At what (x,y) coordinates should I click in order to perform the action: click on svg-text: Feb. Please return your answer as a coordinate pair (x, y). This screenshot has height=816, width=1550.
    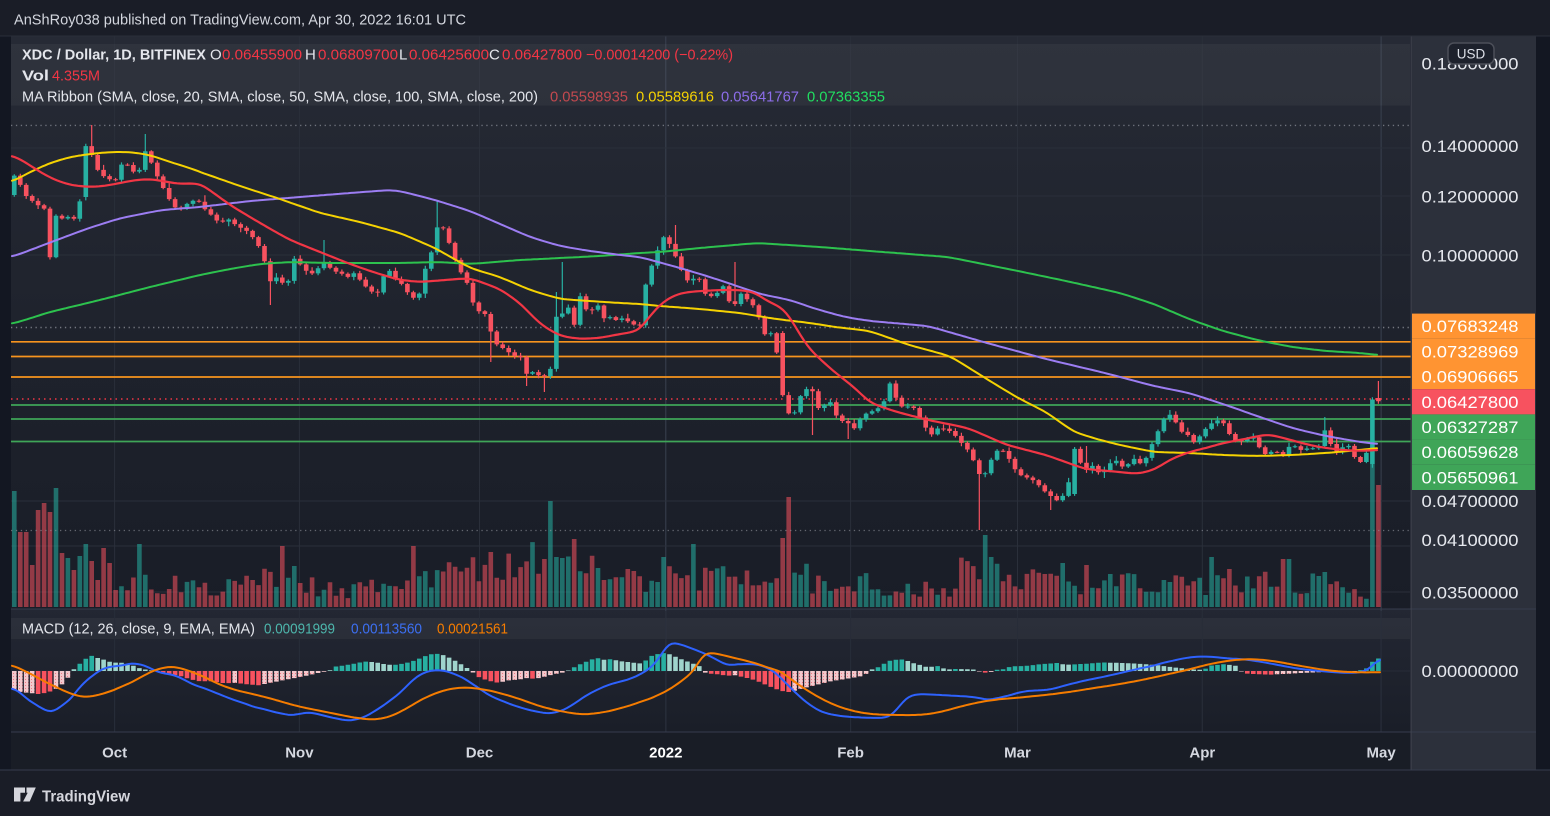
    Looking at the image, I should click on (850, 753).